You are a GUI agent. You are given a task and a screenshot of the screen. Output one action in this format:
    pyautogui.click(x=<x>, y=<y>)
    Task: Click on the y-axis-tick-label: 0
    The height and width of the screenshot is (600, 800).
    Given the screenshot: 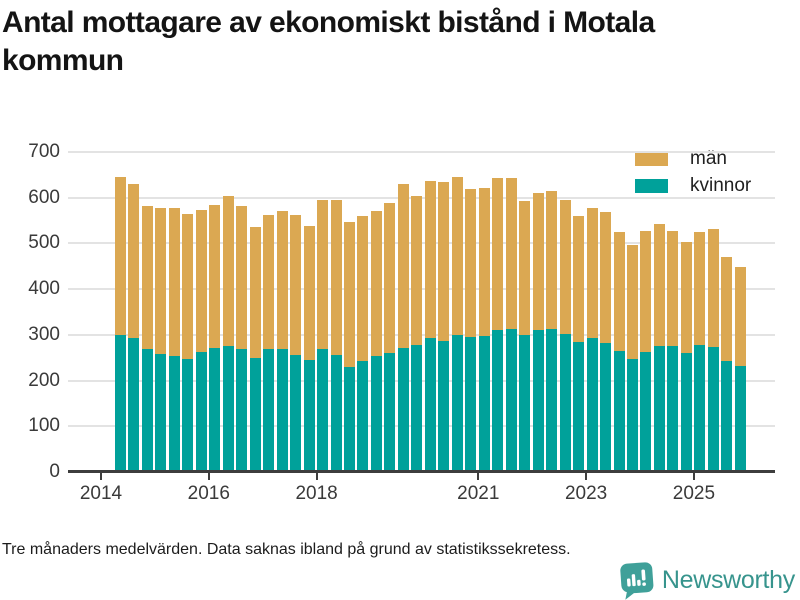 What is the action you would take?
    pyautogui.click(x=54, y=471)
    